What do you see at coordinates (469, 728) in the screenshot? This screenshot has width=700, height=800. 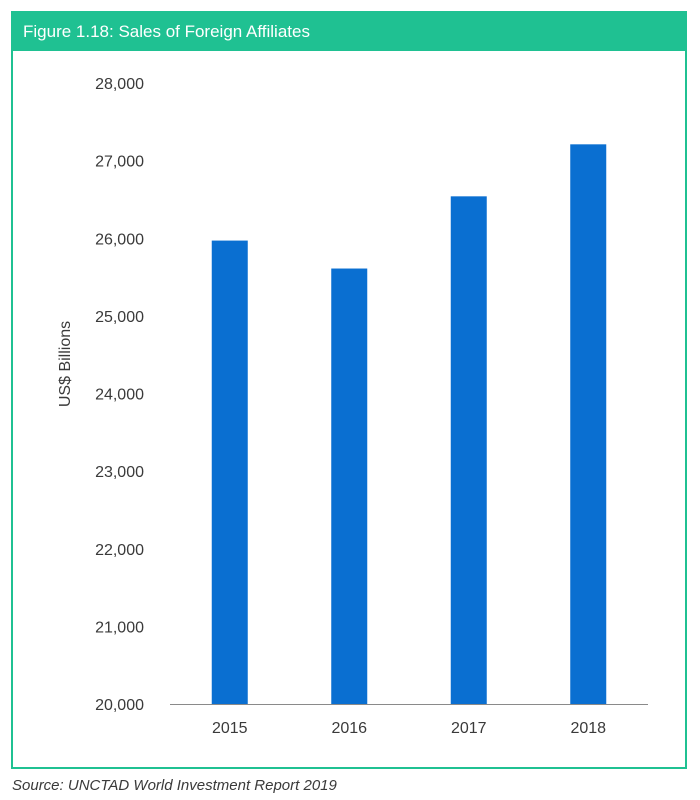 I see `x-tick-label: 2017` at bounding box center [469, 728].